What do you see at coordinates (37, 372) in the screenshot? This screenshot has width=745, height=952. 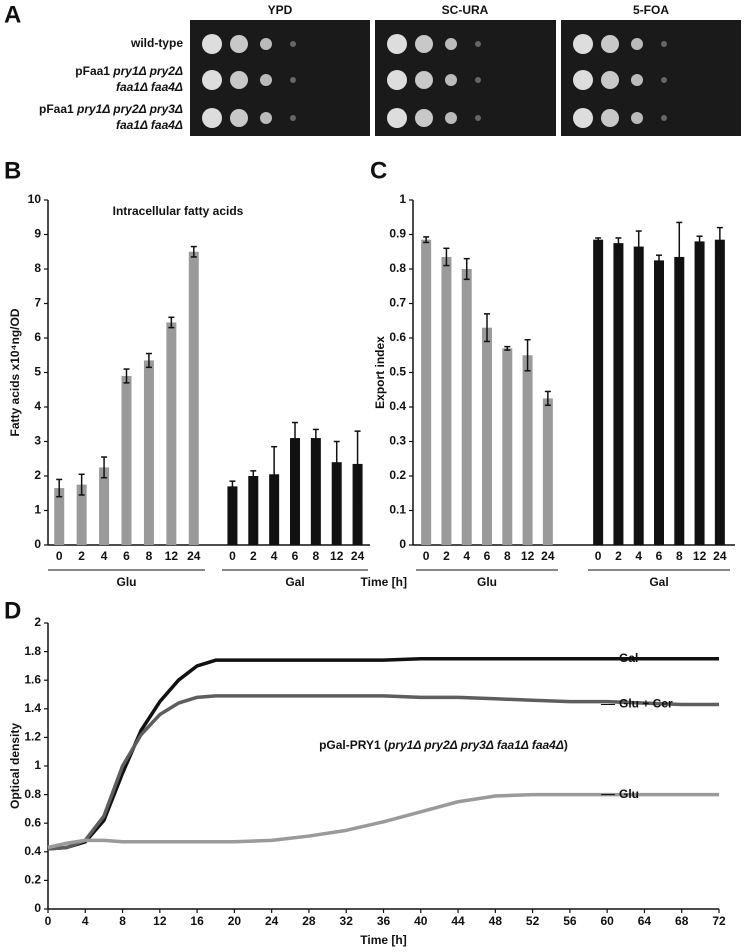 I see `y-tick-label: 5` at bounding box center [37, 372].